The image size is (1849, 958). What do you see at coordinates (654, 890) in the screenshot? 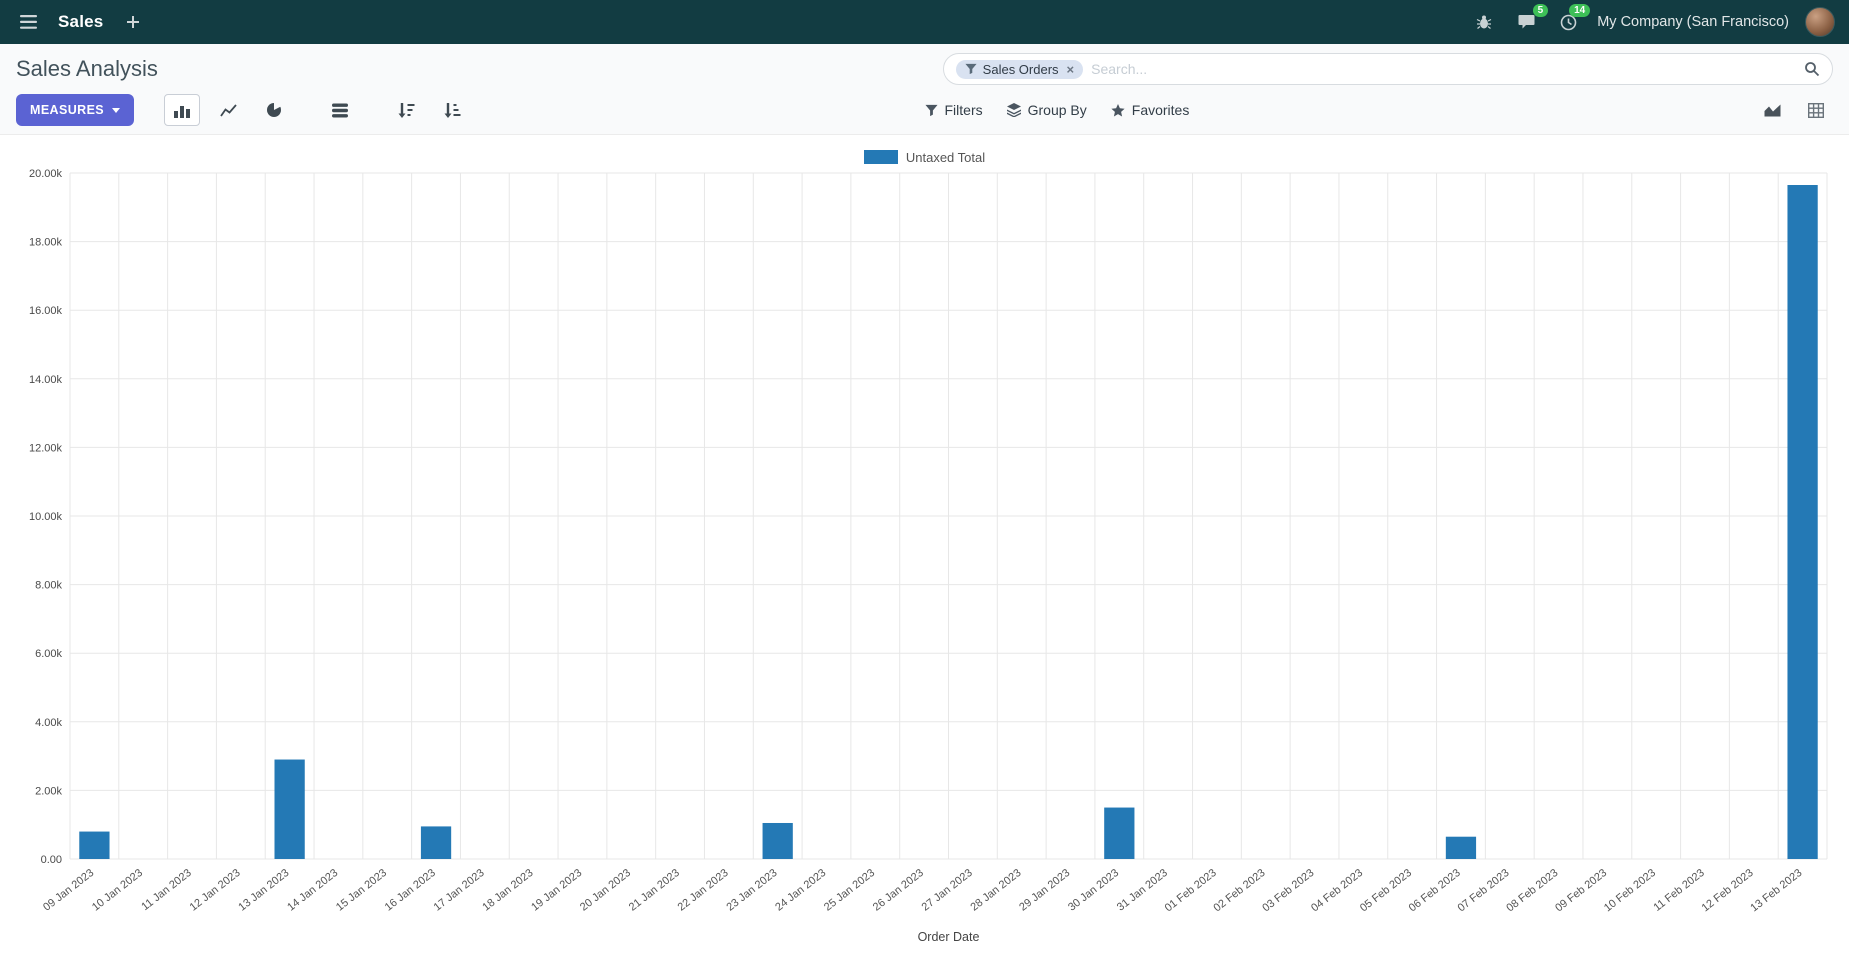
I see `x-tick-label: 21 Jan 2023` at bounding box center [654, 890].